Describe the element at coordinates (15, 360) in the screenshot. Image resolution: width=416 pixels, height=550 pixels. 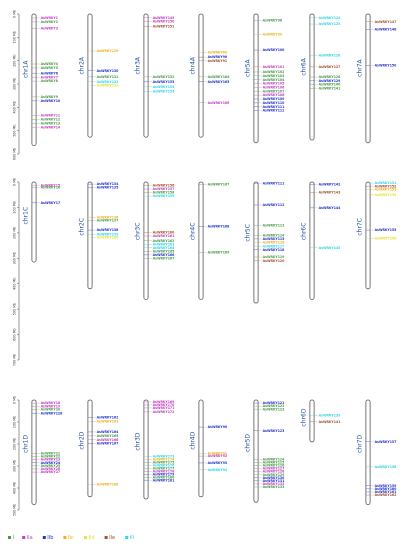
I see `scale-tick-label: 700 Mb` at that location.